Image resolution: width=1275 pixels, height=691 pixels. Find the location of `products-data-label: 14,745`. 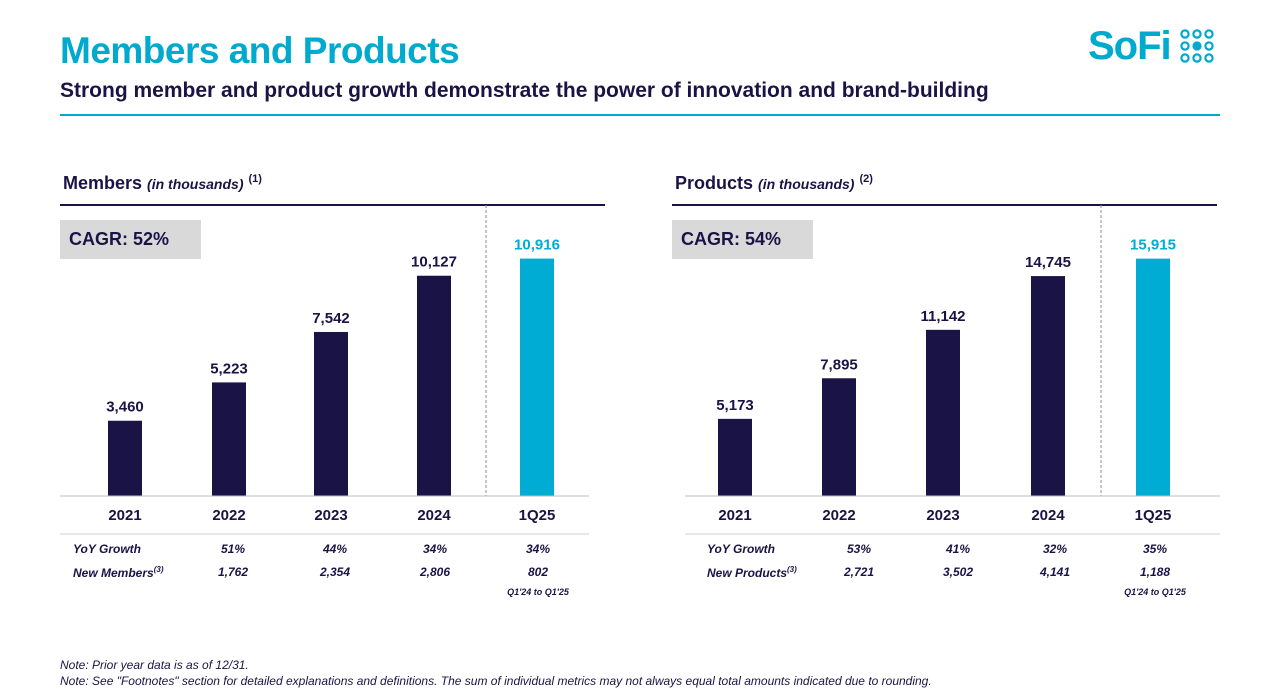

products-data-label: 14,745 is located at coordinates (1048, 262).